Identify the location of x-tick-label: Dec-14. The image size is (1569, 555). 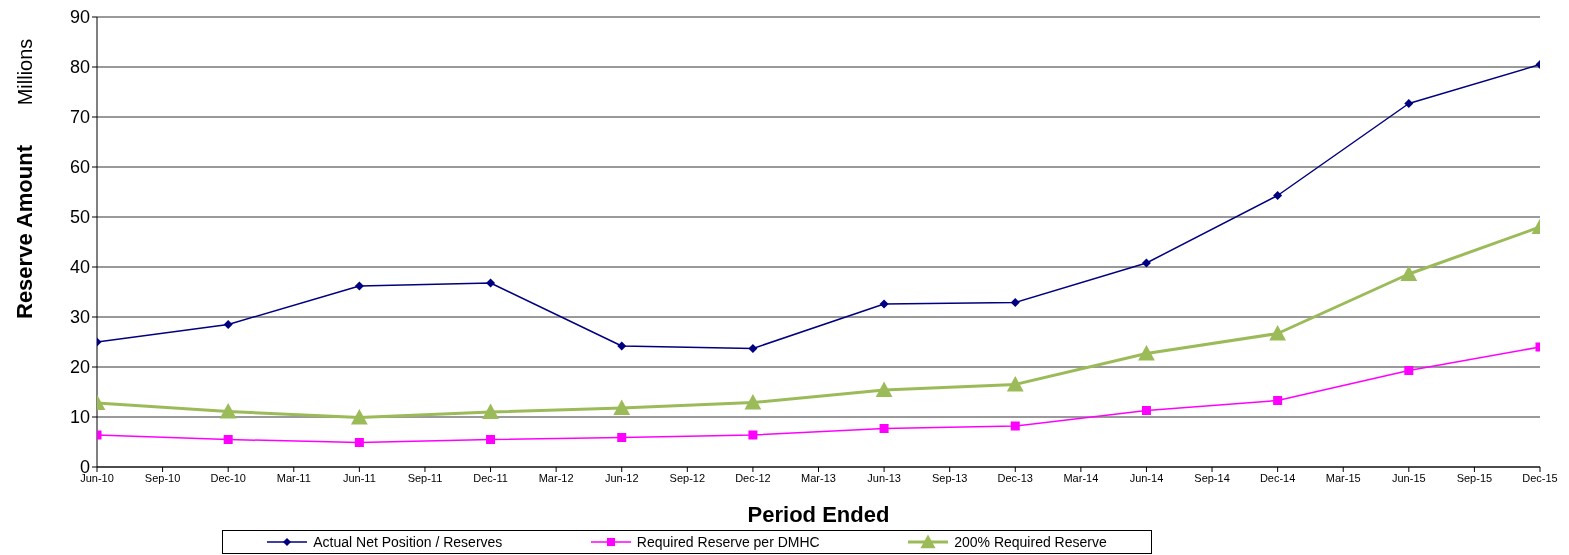
(1277, 477).